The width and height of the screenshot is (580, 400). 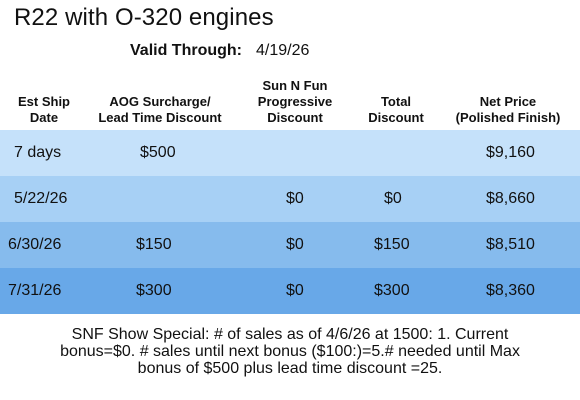 What do you see at coordinates (43, 109) in the screenshot?
I see `header-est-ship-date: Est Ship Date` at bounding box center [43, 109].